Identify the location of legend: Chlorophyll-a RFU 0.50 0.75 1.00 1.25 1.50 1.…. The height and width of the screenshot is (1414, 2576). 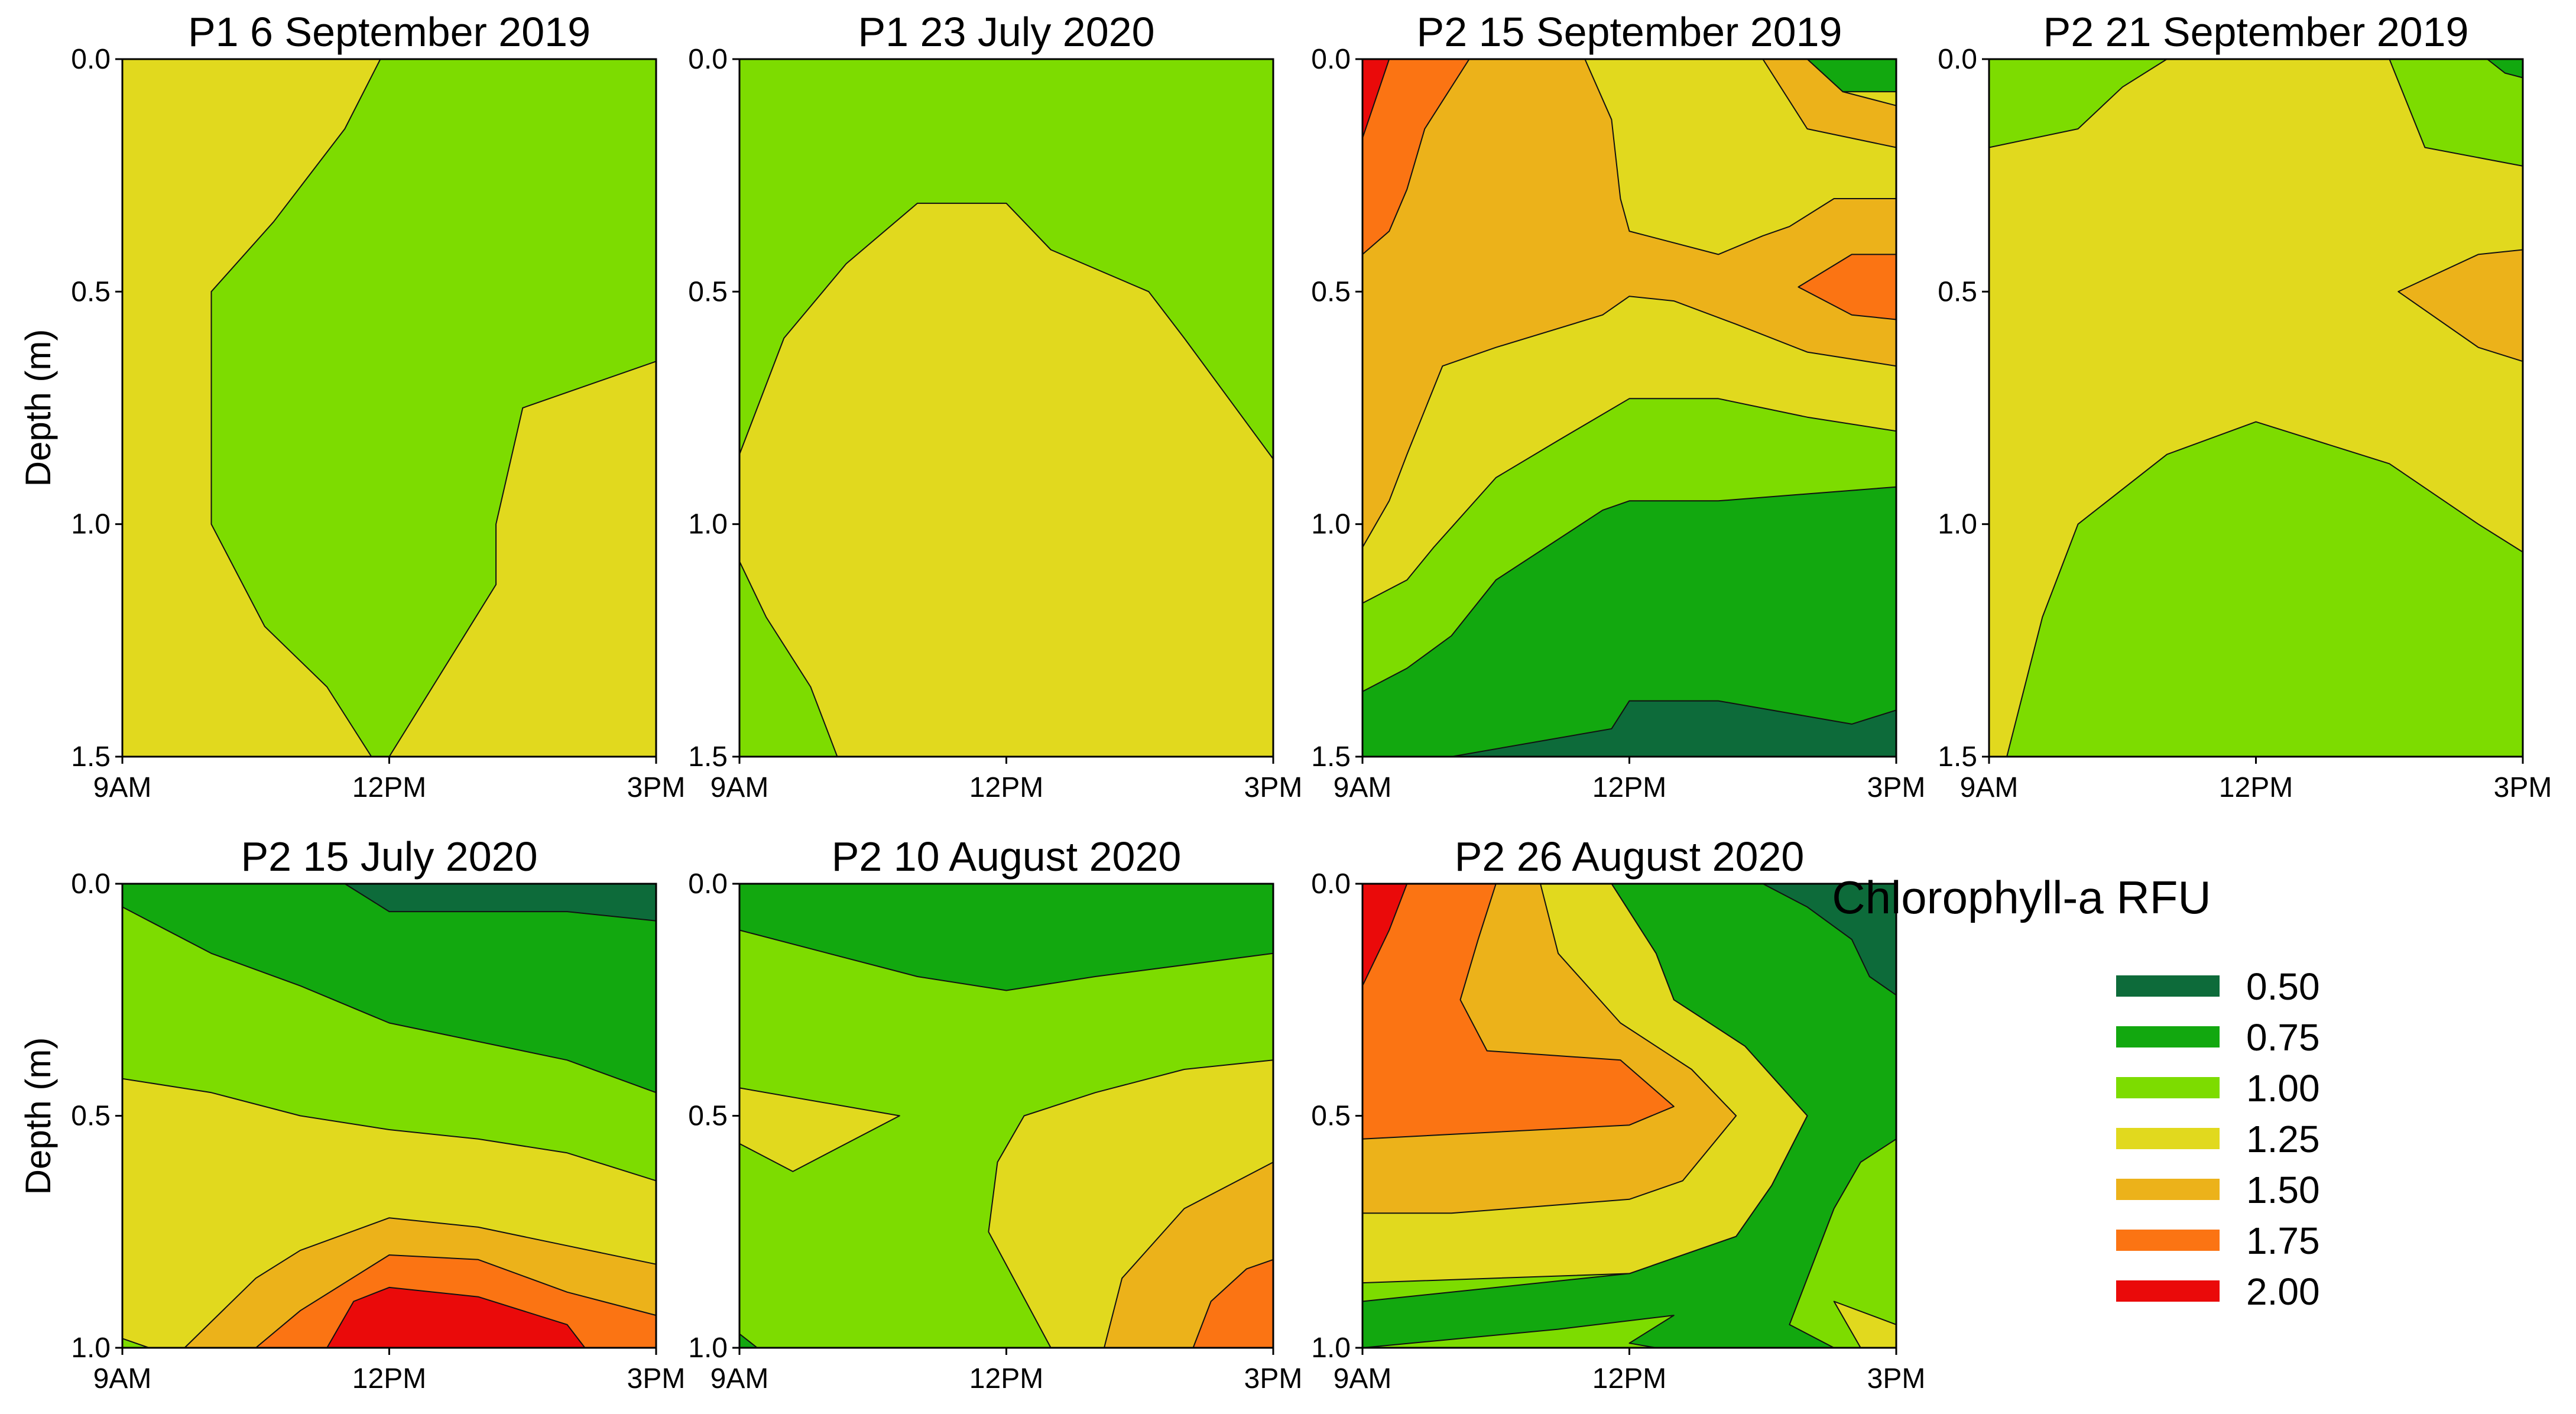
(2075, 1092).